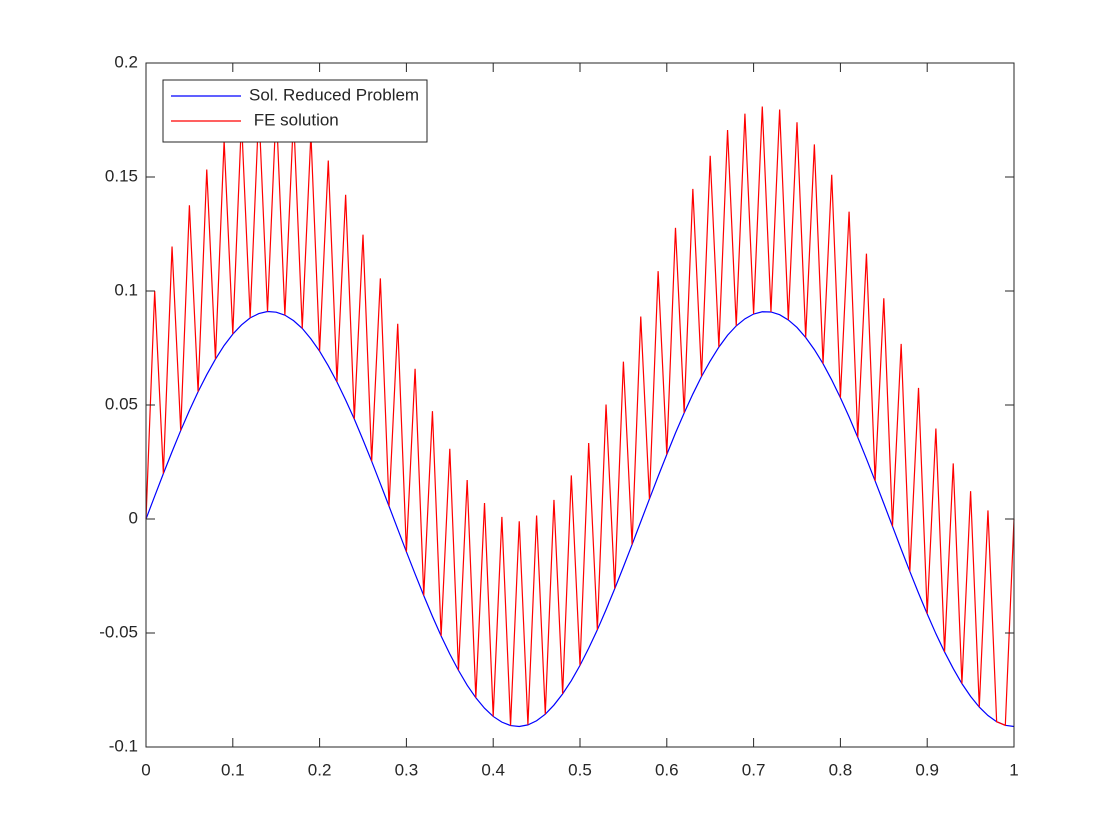  I want to click on legend-box, so click(295, 111).